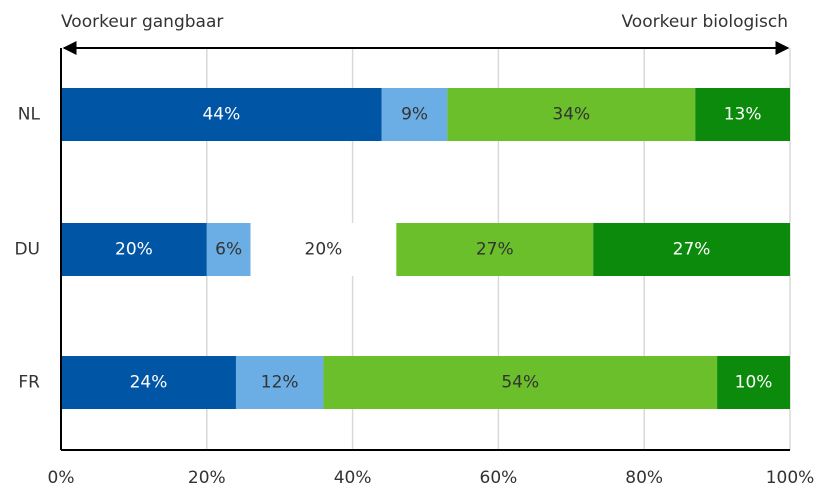  I want to click on x-tick-label: 0%, so click(61, 478).